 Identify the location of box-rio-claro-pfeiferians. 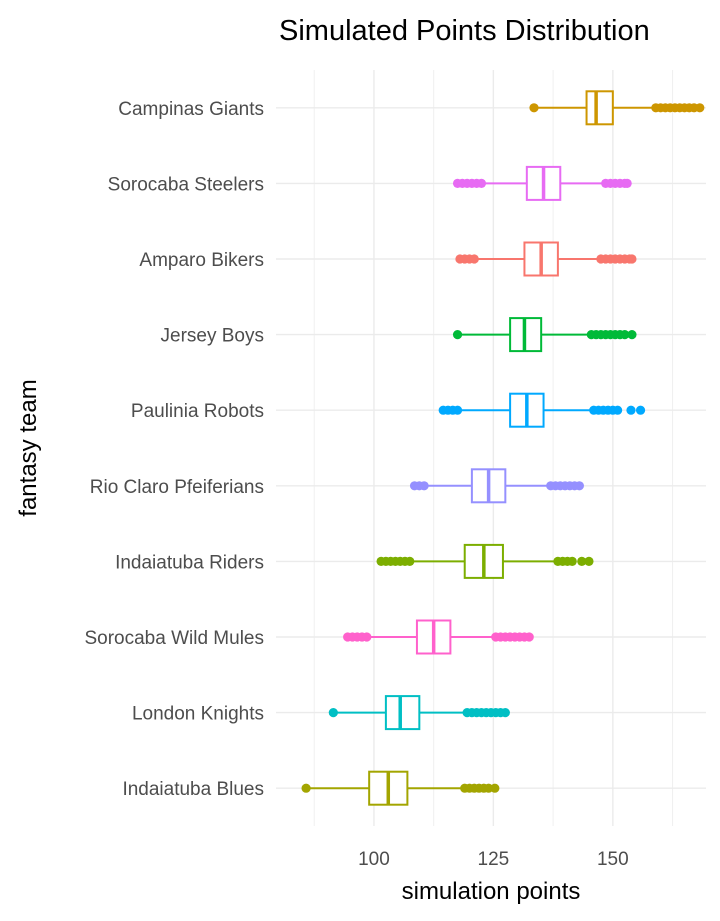
(496, 486).